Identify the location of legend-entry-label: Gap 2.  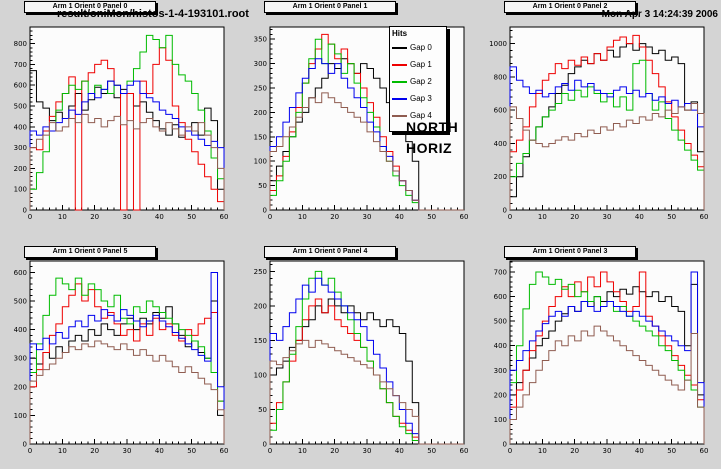
(421, 81).